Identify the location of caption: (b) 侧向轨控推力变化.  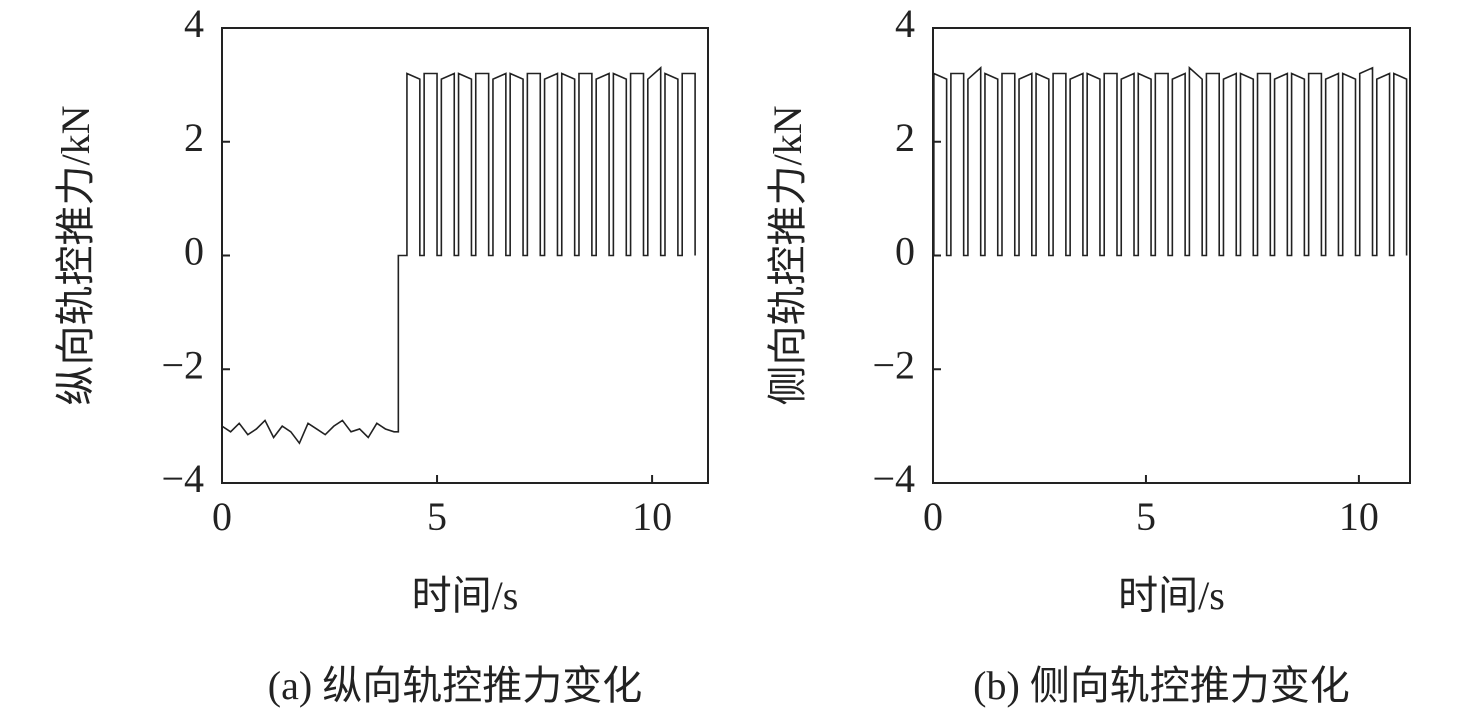
(1161, 685).